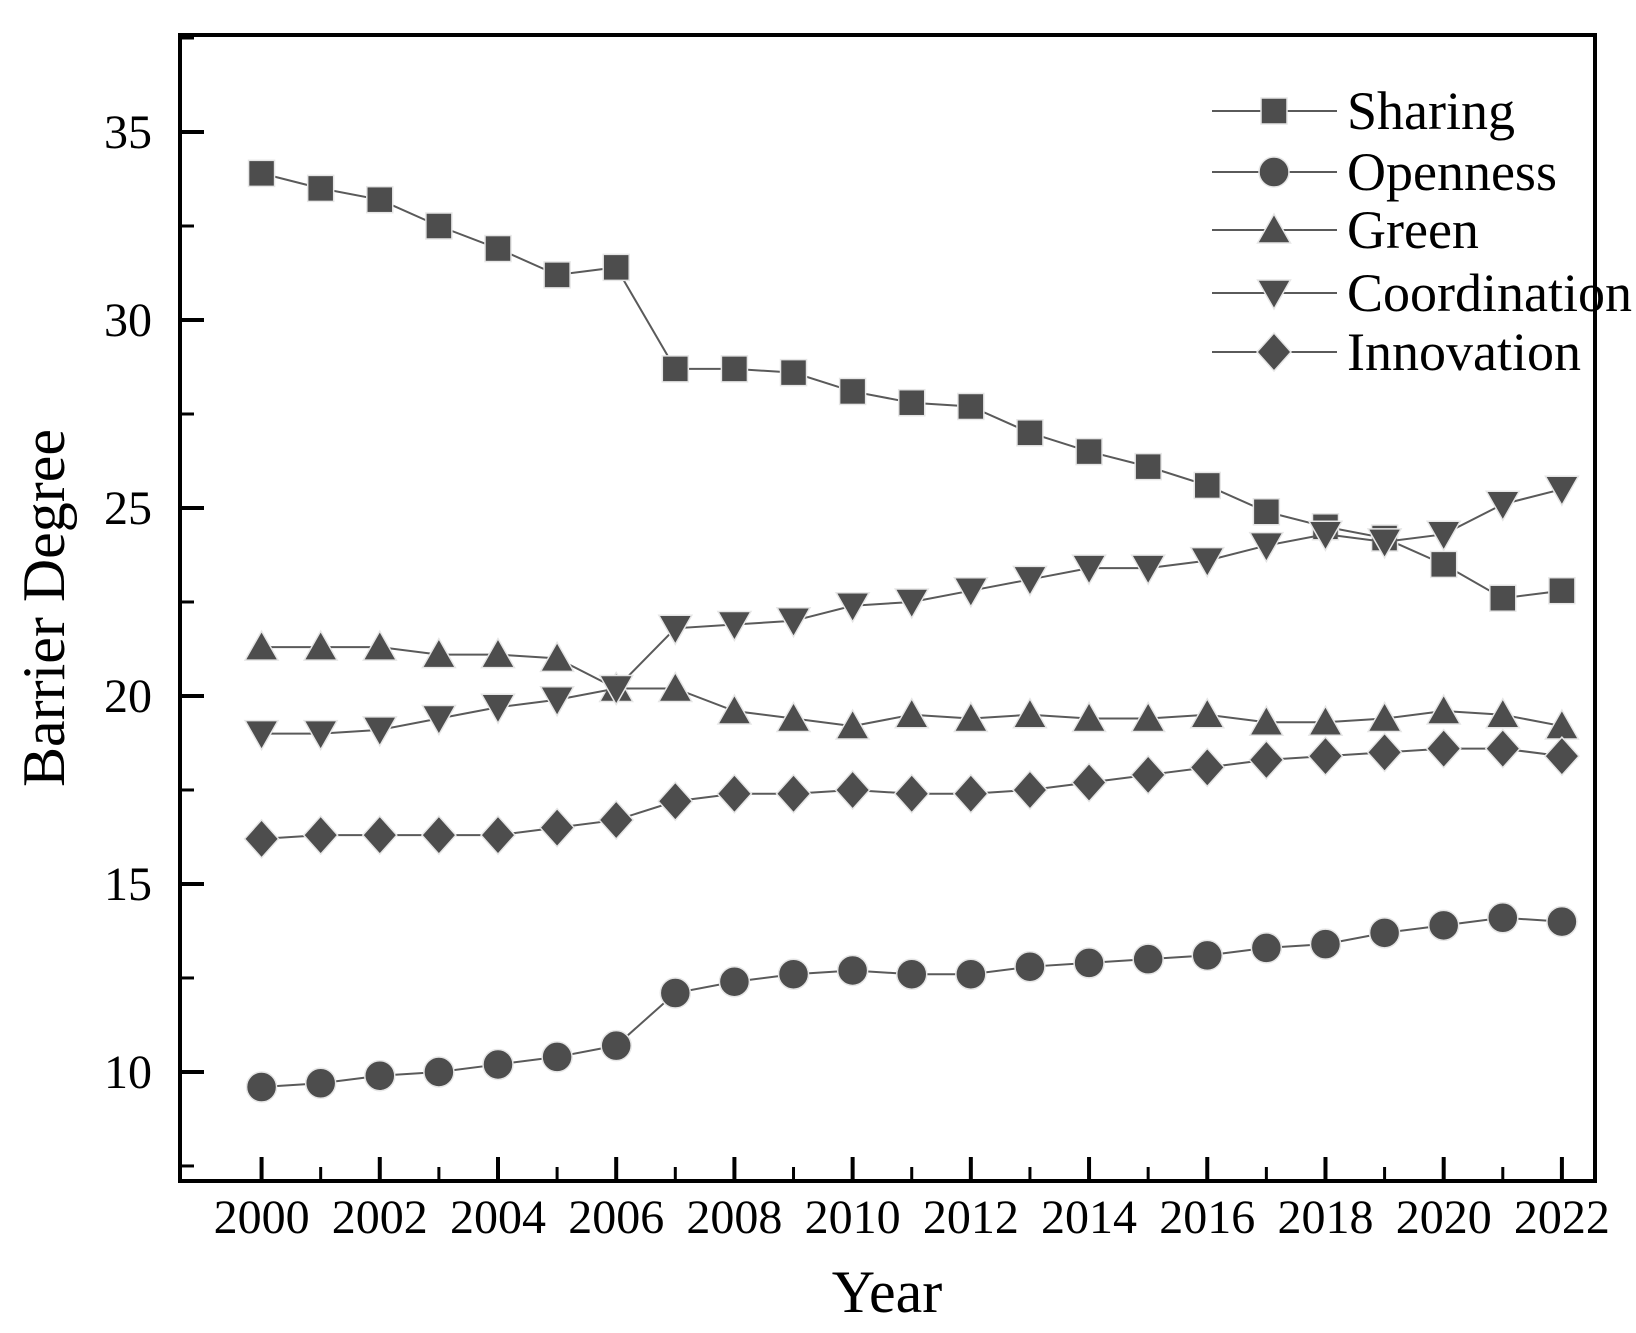 The height and width of the screenshot is (1333, 1636). What do you see at coordinates (1207, 1217) in the screenshot?
I see `x-tick-label: 2016` at bounding box center [1207, 1217].